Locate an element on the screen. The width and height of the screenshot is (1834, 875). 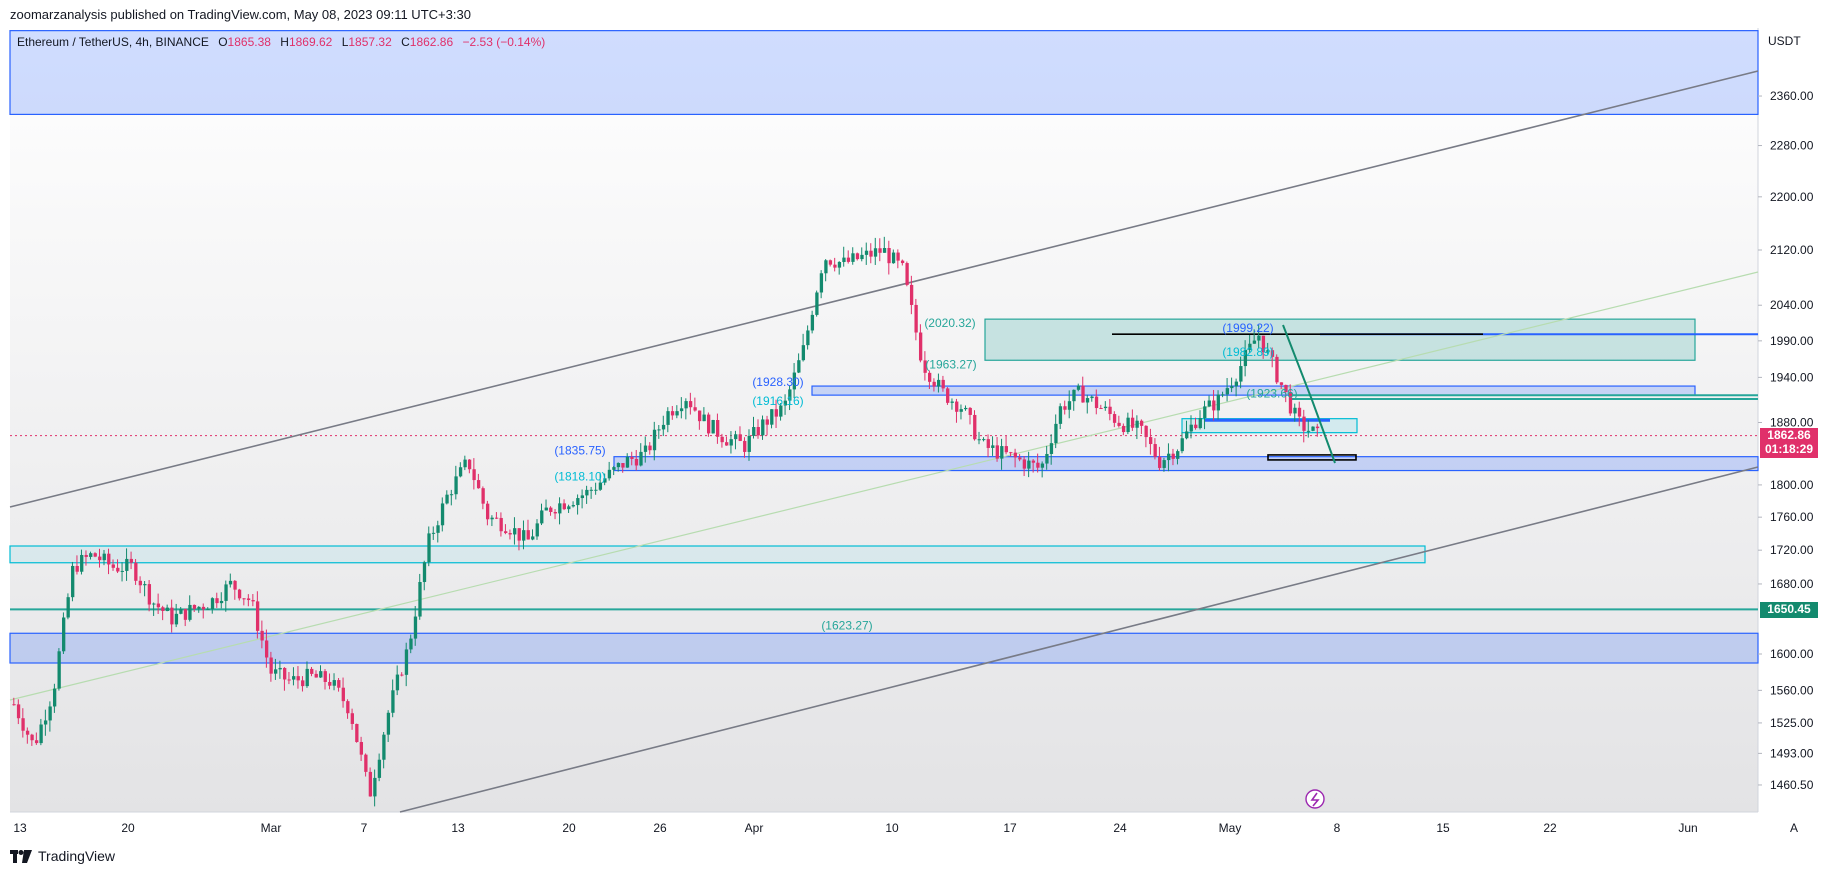
x-tick-label: 24 is located at coordinates (1120, 828).